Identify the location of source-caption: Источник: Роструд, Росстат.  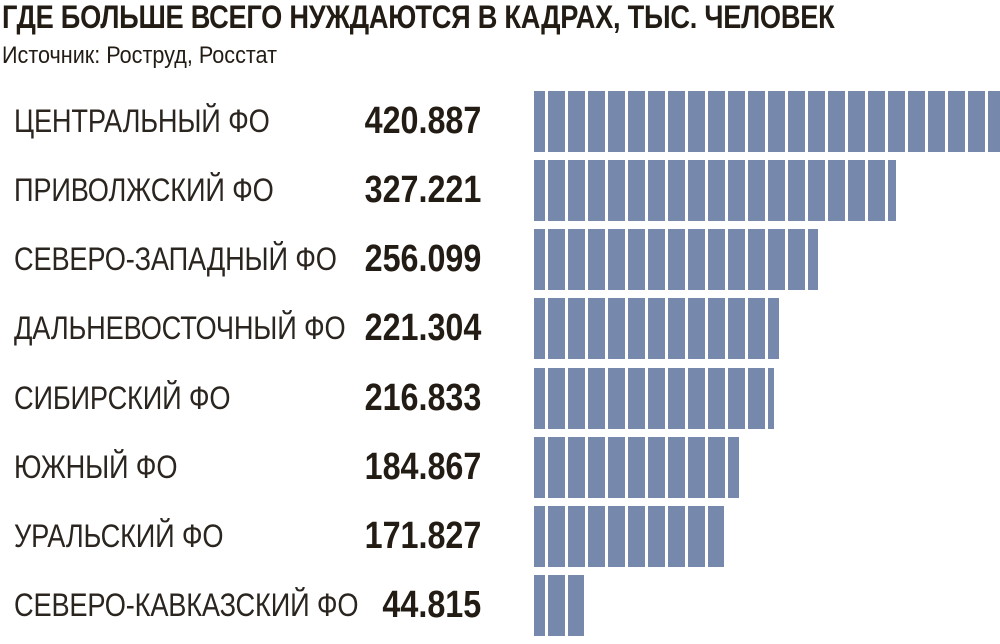
(139, 55).